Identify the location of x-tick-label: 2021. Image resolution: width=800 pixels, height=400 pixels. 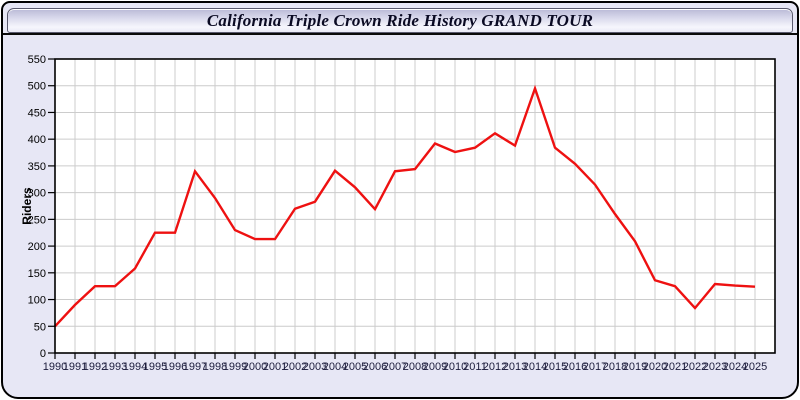
(675, 367).